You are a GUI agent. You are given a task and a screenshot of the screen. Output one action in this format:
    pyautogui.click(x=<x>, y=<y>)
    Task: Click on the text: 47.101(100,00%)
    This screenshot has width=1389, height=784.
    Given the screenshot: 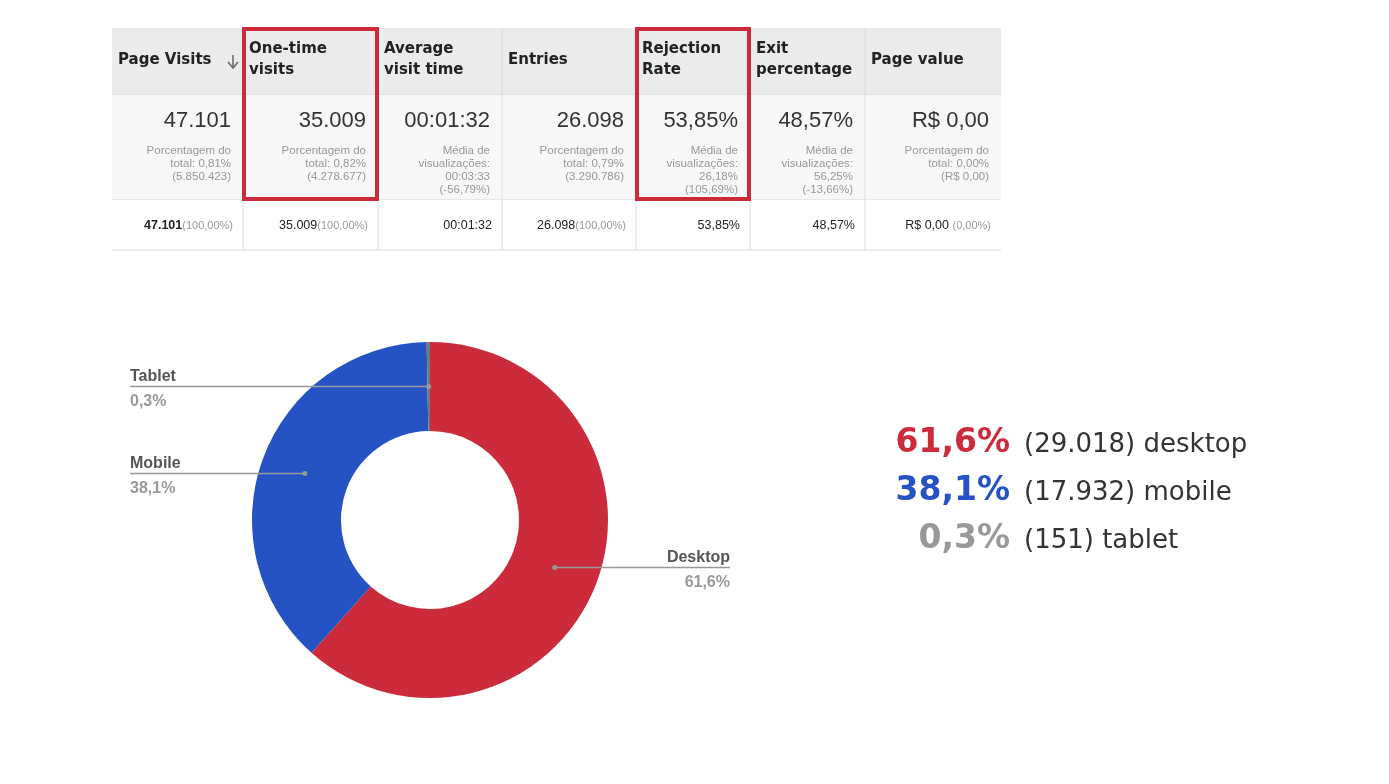 What is the action you would take?
    pyautogui.click(x=188, y=225)
    